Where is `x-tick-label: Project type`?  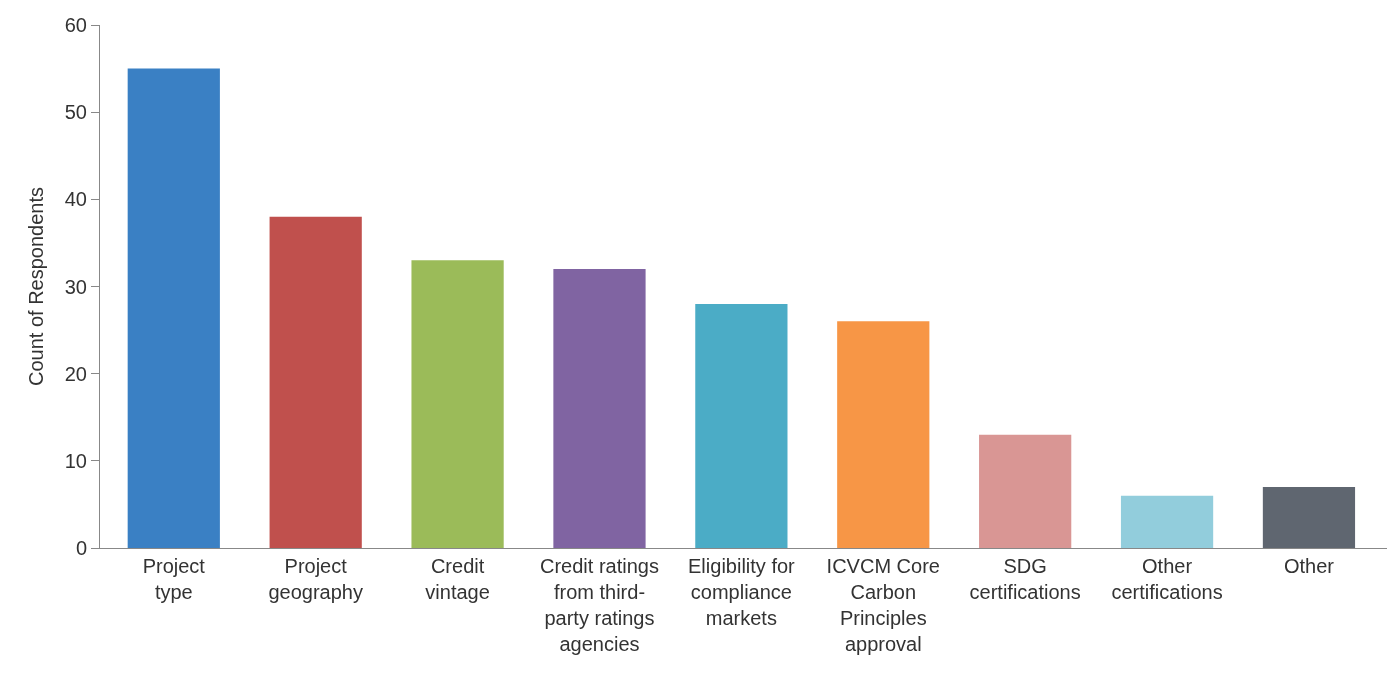
x-tick-label: Project type is located at coordinates (174, 579).